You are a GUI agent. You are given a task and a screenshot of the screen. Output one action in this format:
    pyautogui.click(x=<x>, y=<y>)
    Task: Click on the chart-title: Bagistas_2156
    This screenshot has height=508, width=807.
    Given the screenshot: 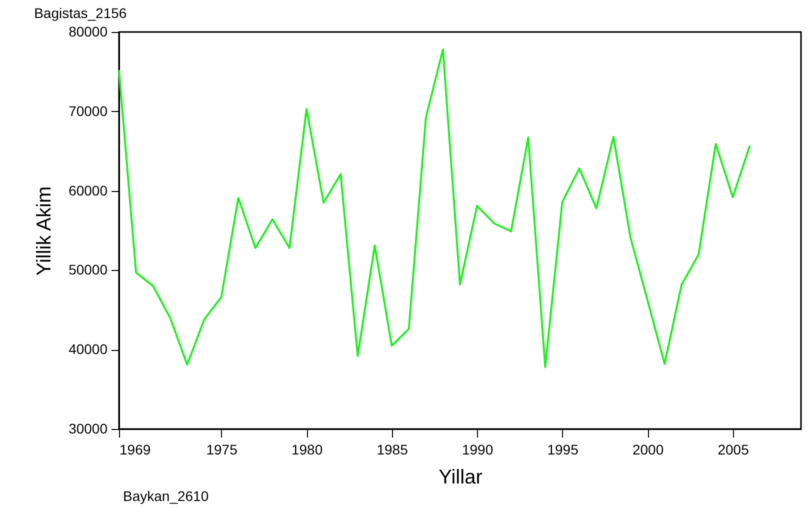 What is the action you would take?
    pyautogui.click(x=80, y=13)
    